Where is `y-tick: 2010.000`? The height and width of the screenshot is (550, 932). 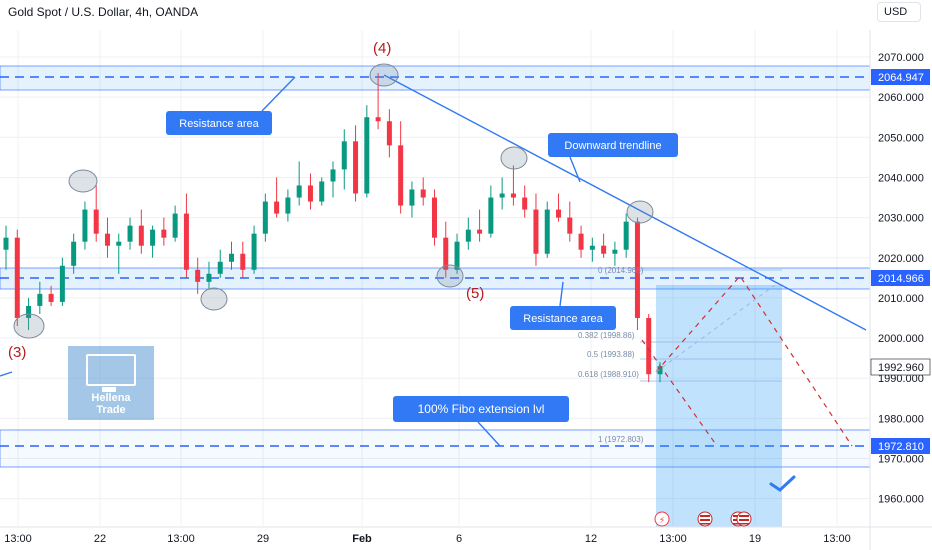
y-tick: 2010.000 is located at coordinates (901, 299).